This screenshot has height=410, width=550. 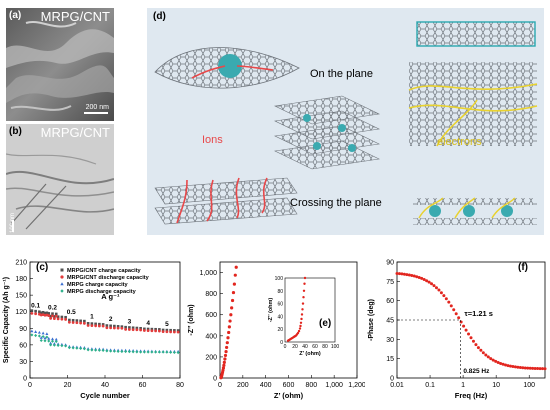 I want to click on x-tick-label: 1,200, so click(x=356, y=385).